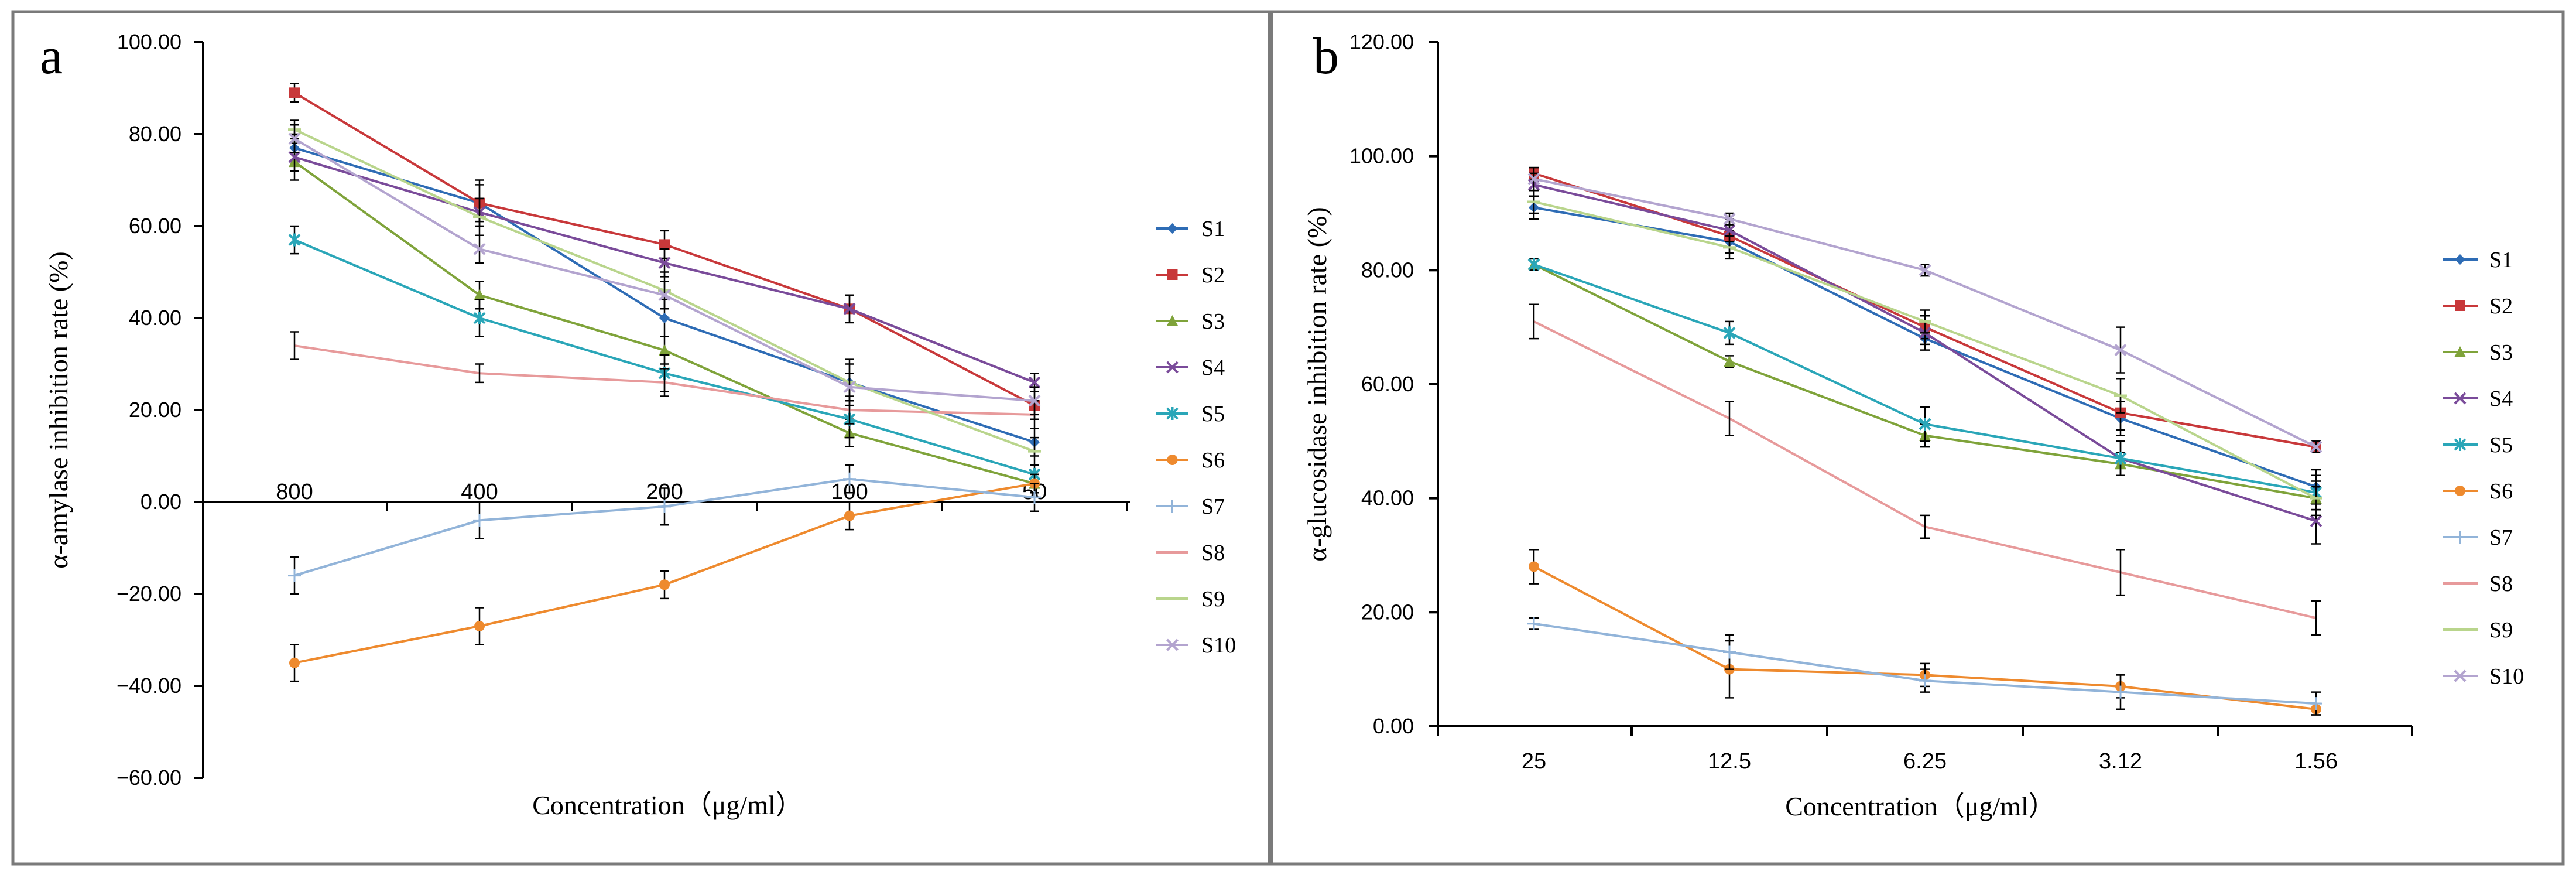  What do you see at coordinates (149, 778) in the screenshot?
I see `a-y-tick-label: −60.00` at bounding box center [149, 778].